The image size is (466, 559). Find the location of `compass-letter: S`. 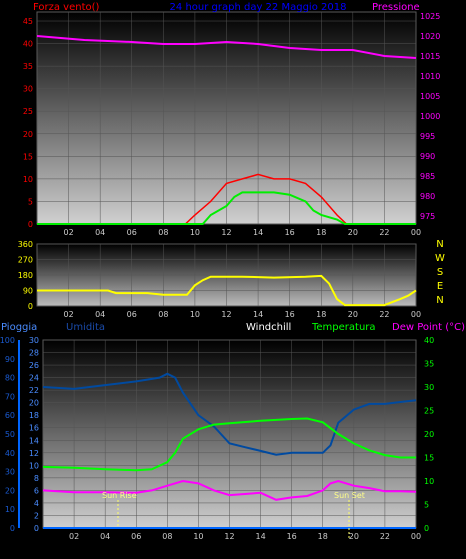

compass-letter: S is located at coordinates (440, 272).